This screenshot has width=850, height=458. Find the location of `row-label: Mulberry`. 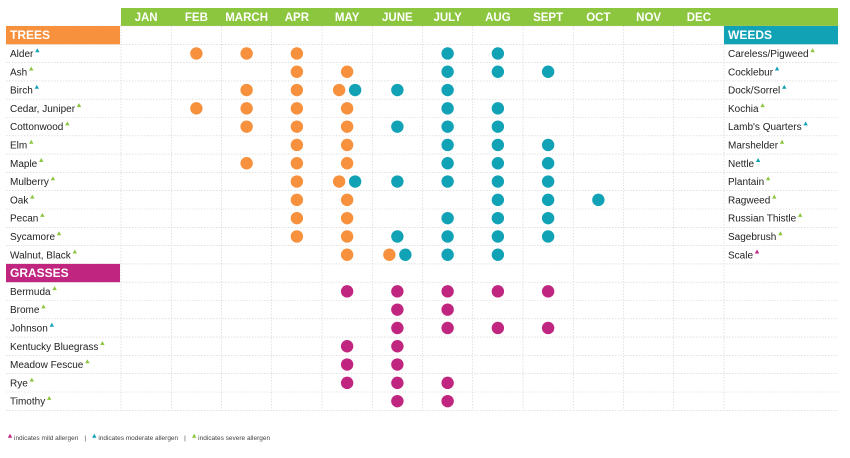

row-label: Mulberry is located at coordinates (29, 182).